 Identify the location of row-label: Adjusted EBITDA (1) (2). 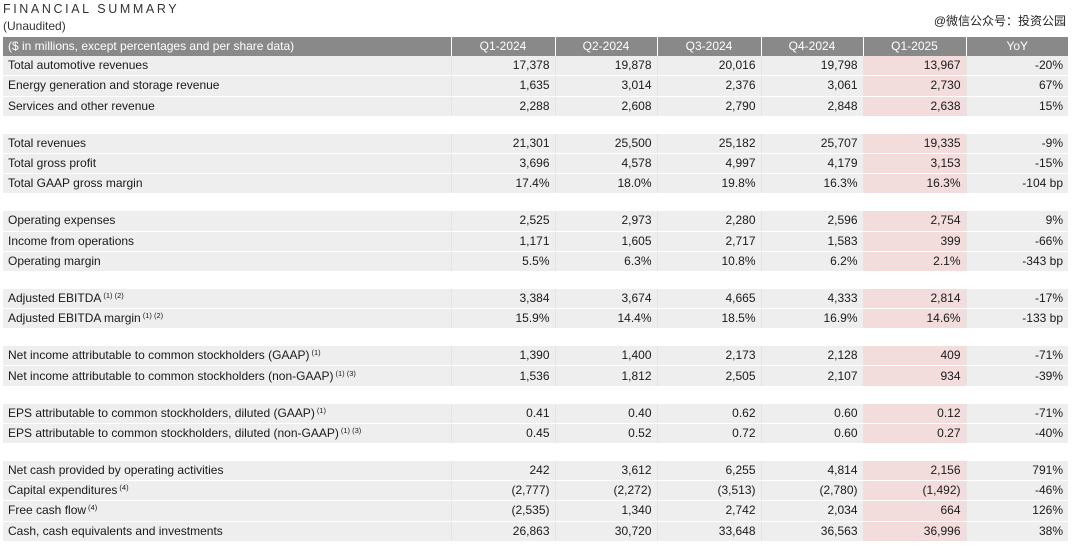
(227, 299).